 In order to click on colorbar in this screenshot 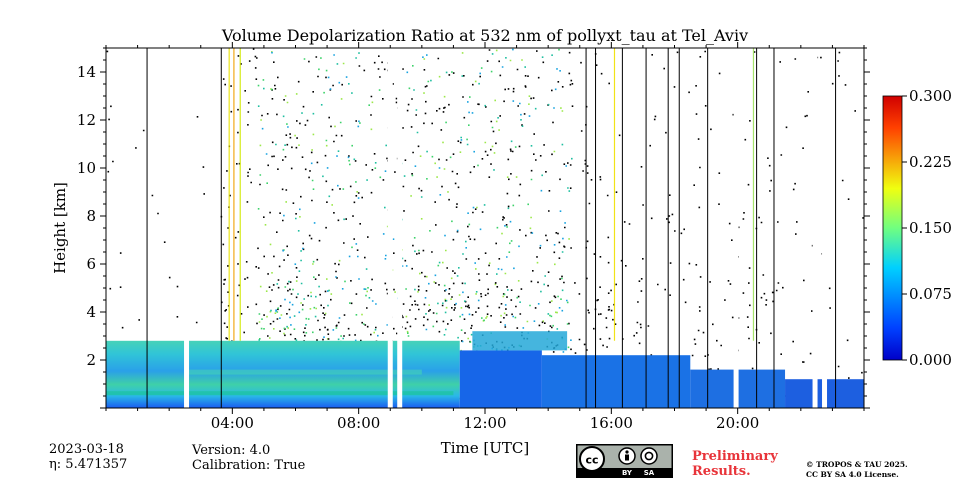, I will do `click(892, 228)`.